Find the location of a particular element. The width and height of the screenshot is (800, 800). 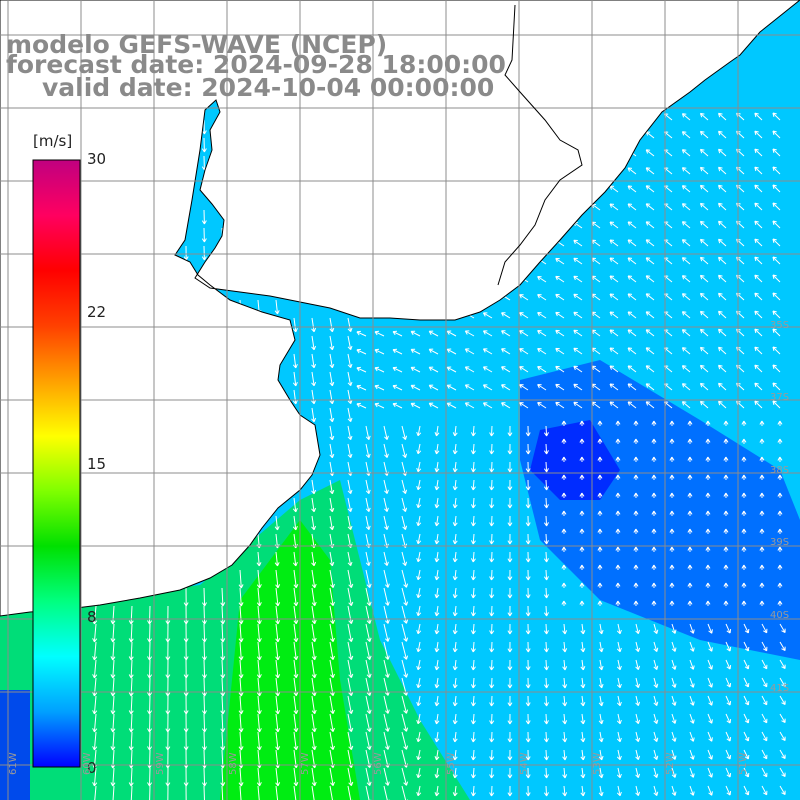

colorbar-tick-0: 0 is located at coordinates (92, 768).